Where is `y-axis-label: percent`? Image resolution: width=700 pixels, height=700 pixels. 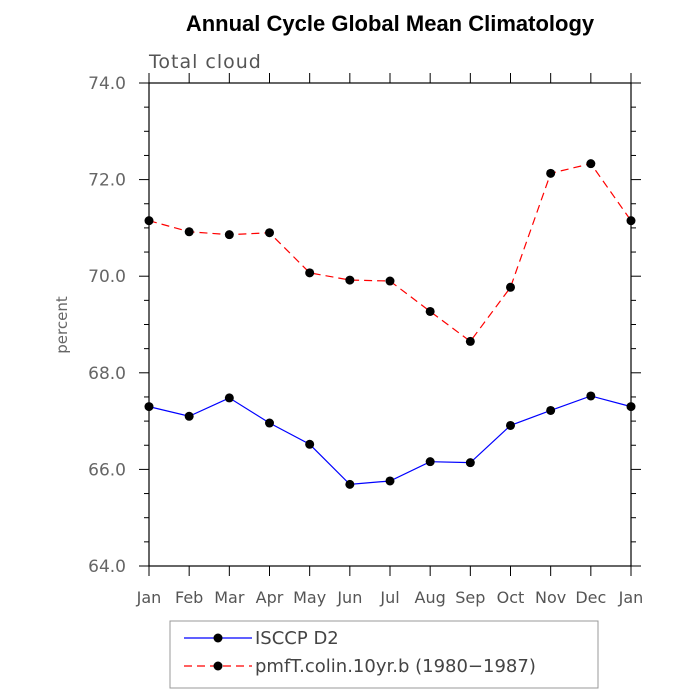
y-axis-label: percent is located at coordinates (62, 325).